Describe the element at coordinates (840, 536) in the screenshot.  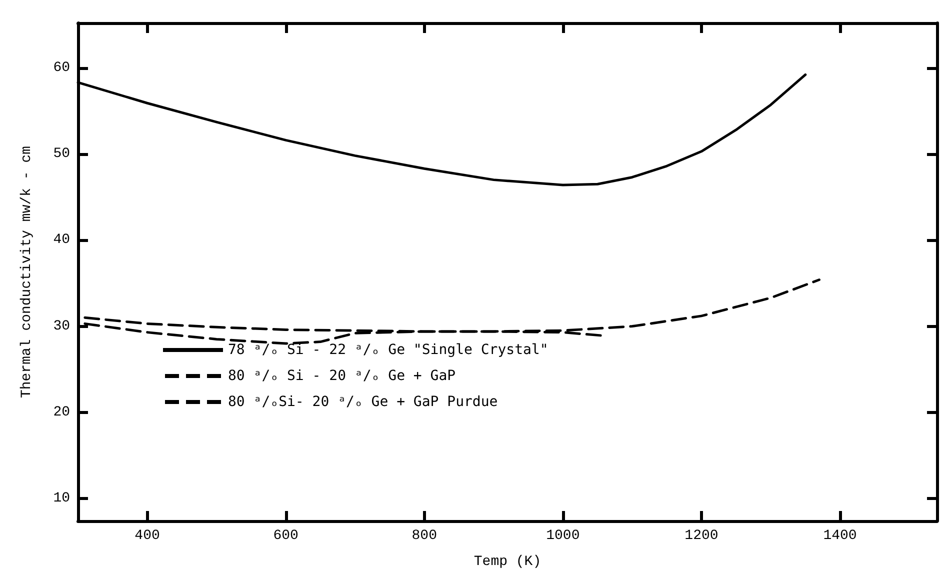
I see `x-tick-label: 1400` at that location.